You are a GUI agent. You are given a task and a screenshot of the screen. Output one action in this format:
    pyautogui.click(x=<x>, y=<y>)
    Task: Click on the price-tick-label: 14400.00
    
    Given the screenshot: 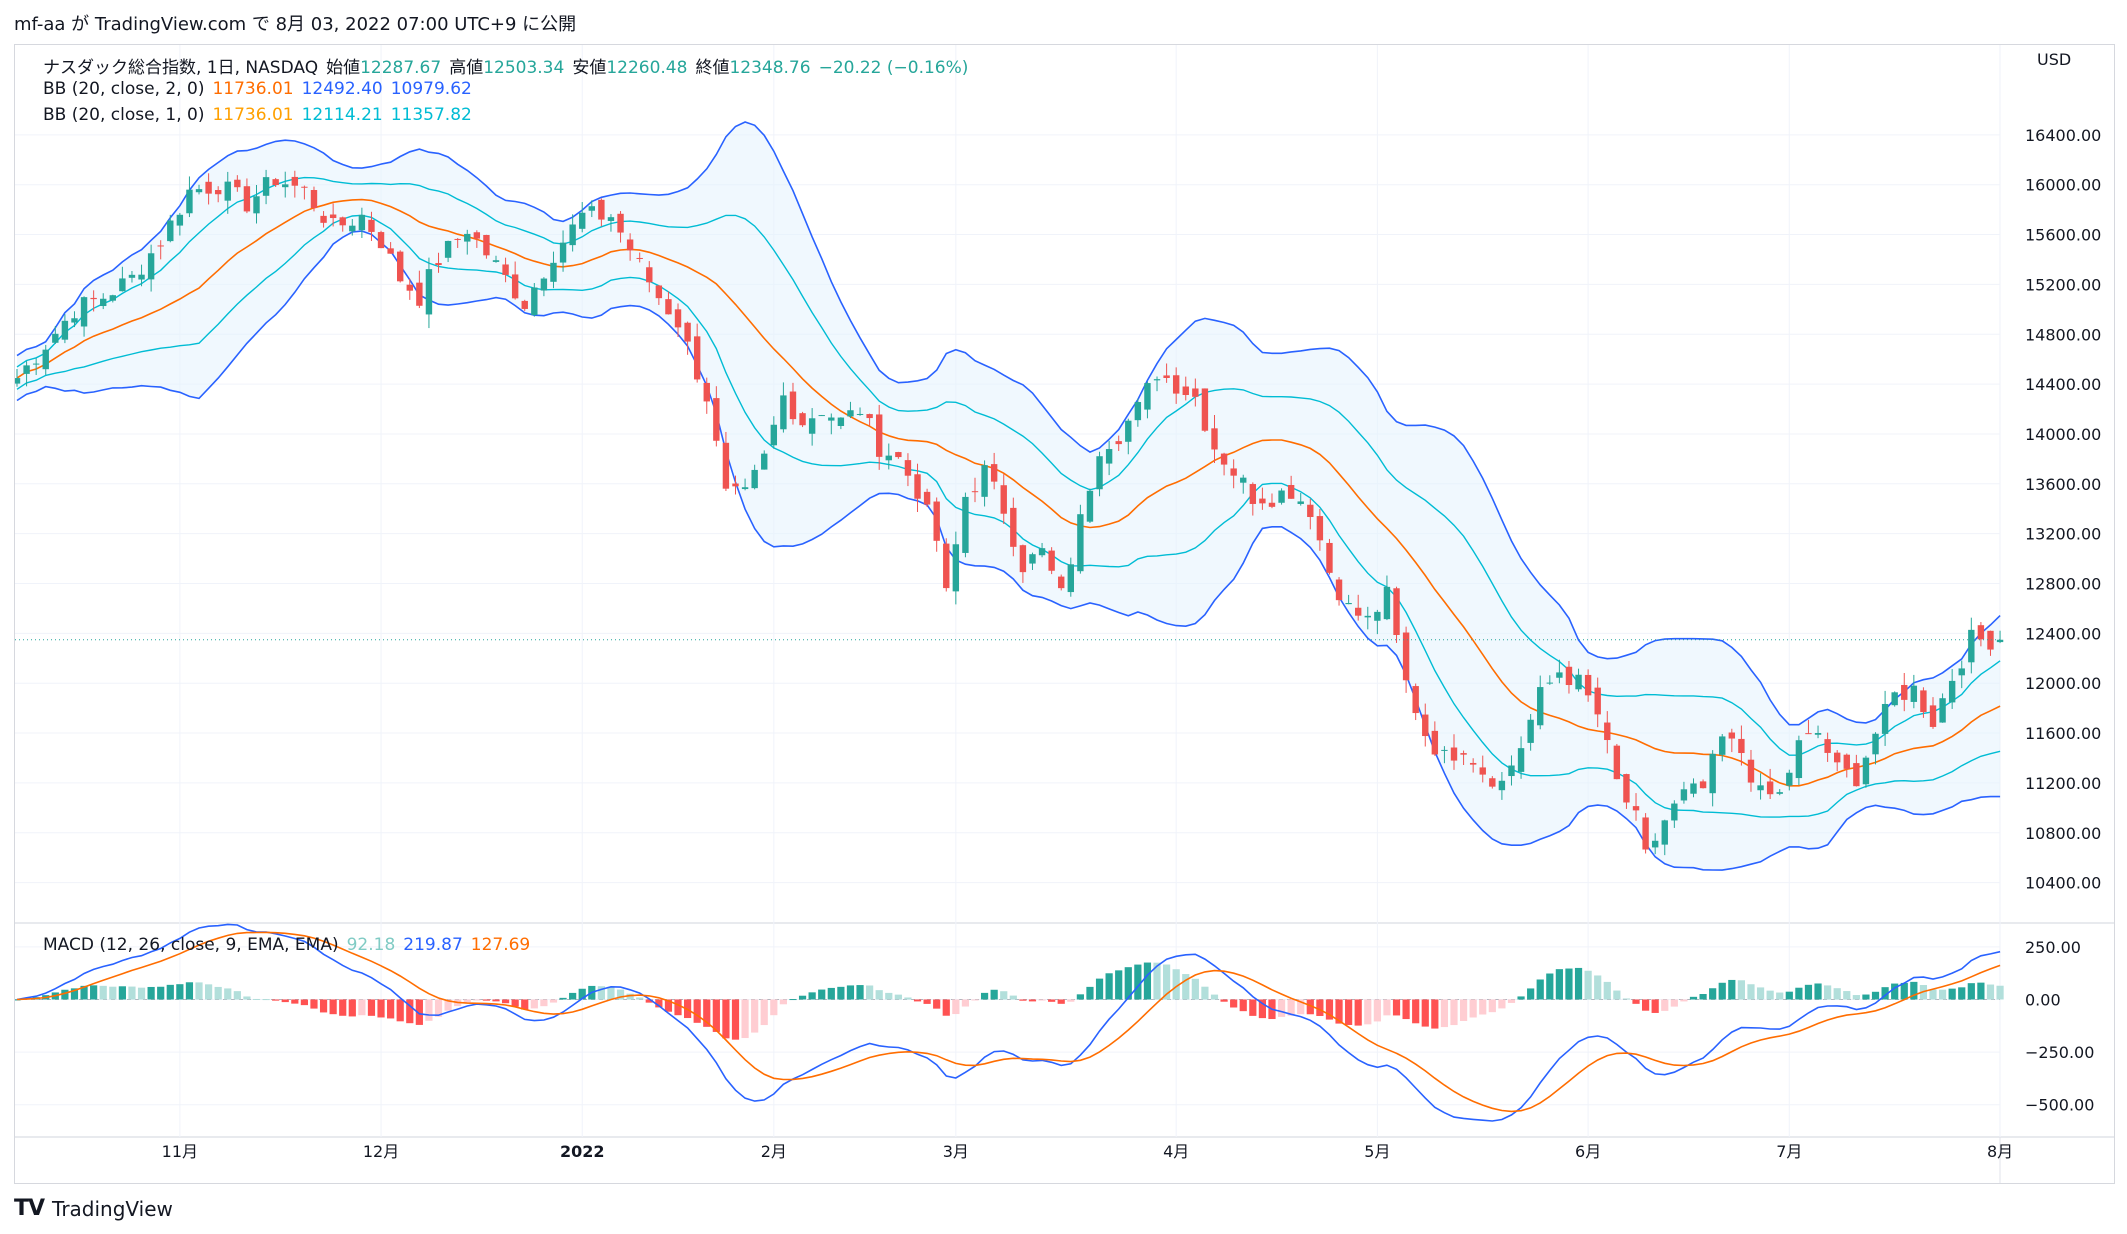 What is the action you would take?
    pyautogui.click(x=2063, y=384)
    